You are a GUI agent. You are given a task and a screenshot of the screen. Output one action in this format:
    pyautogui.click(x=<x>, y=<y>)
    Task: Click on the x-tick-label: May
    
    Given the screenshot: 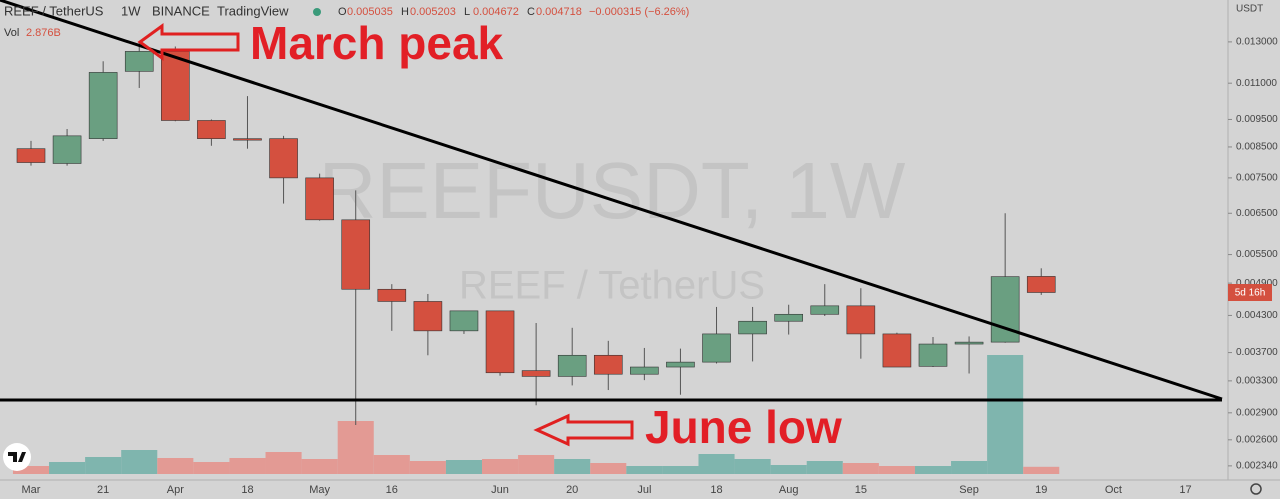 What is the action you would take?
    pyautogui.click(x=319, y=490)
    